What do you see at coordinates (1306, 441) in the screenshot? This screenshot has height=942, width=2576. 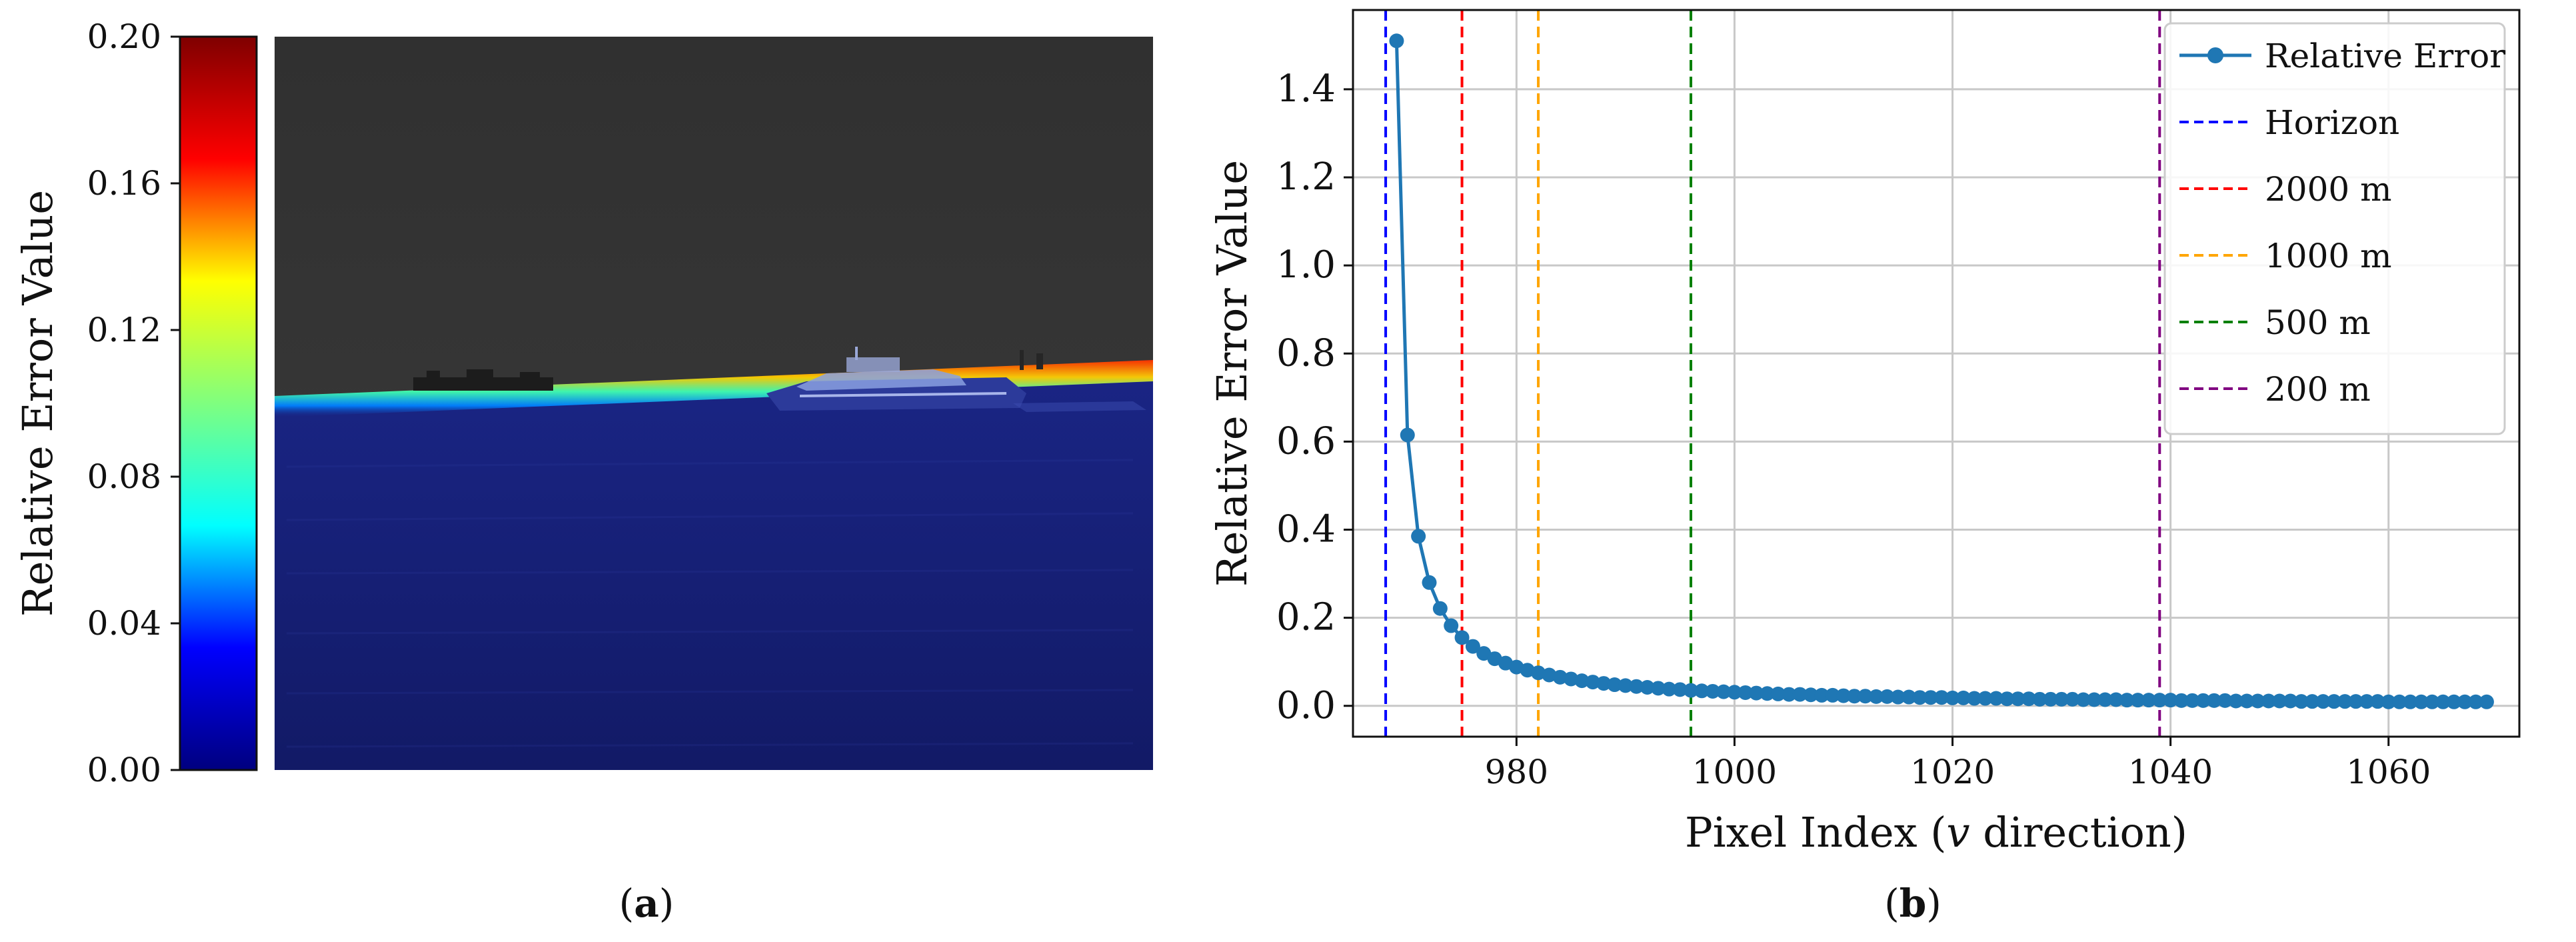 I see `y-tick-label: 0.6` at bounding box center [1306, 441].